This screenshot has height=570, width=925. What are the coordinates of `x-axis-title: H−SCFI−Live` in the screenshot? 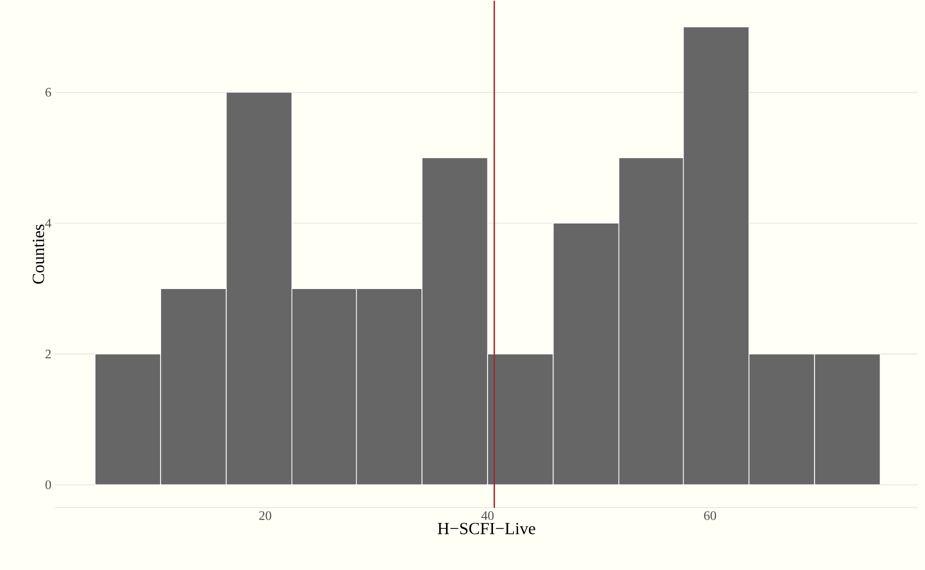 It's located at (487, 528).